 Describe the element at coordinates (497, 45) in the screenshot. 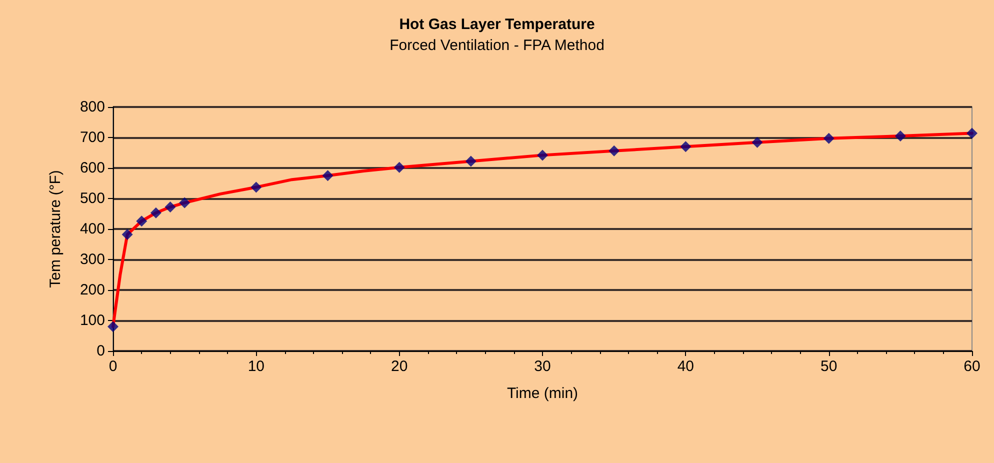

I see `chart-subtitle: Forced Ventilation - FPA Method` at that location.